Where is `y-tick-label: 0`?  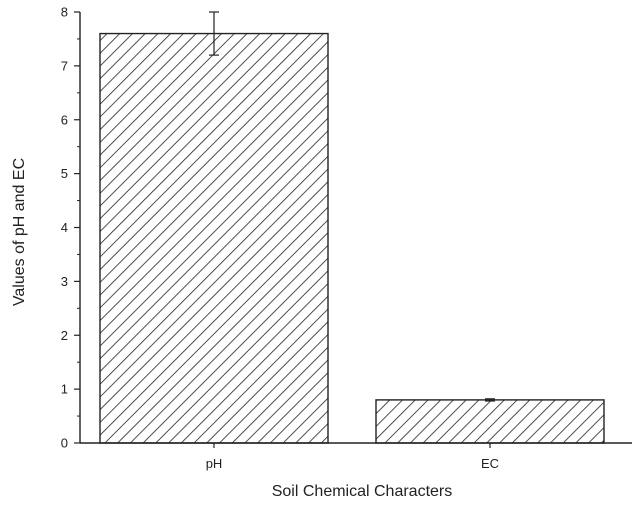
y-tick-label: 0 is located at coordinates (64, 443).